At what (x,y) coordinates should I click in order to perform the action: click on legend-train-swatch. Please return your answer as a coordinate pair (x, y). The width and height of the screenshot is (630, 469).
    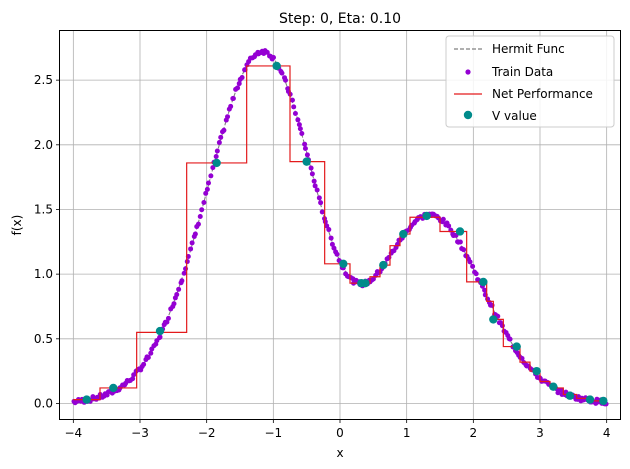
    Looking at the image, I should click on (468, 72).